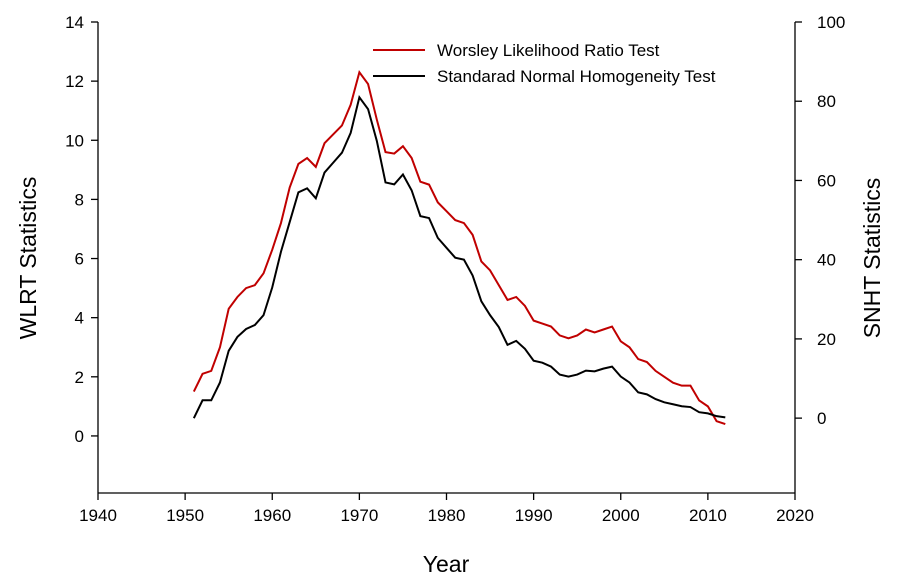  What do you see at coordinates (79, 436) in the screenshot?
I see `y-tick-label: 0` at bounding box center [79, 436].